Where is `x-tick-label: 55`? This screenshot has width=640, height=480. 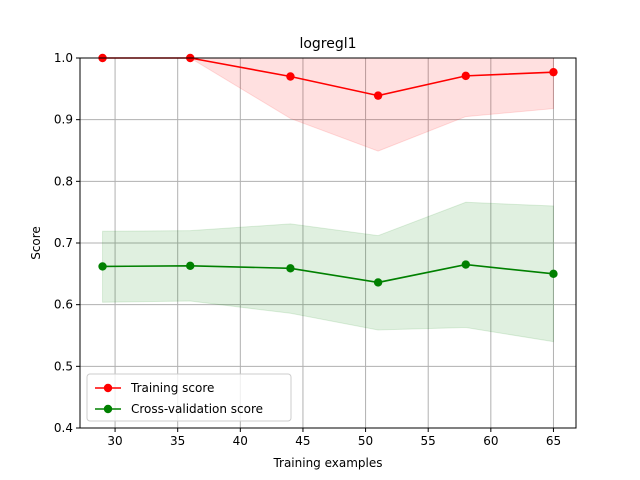
x-tick-label: 55 is located at coordinates (428, 441).